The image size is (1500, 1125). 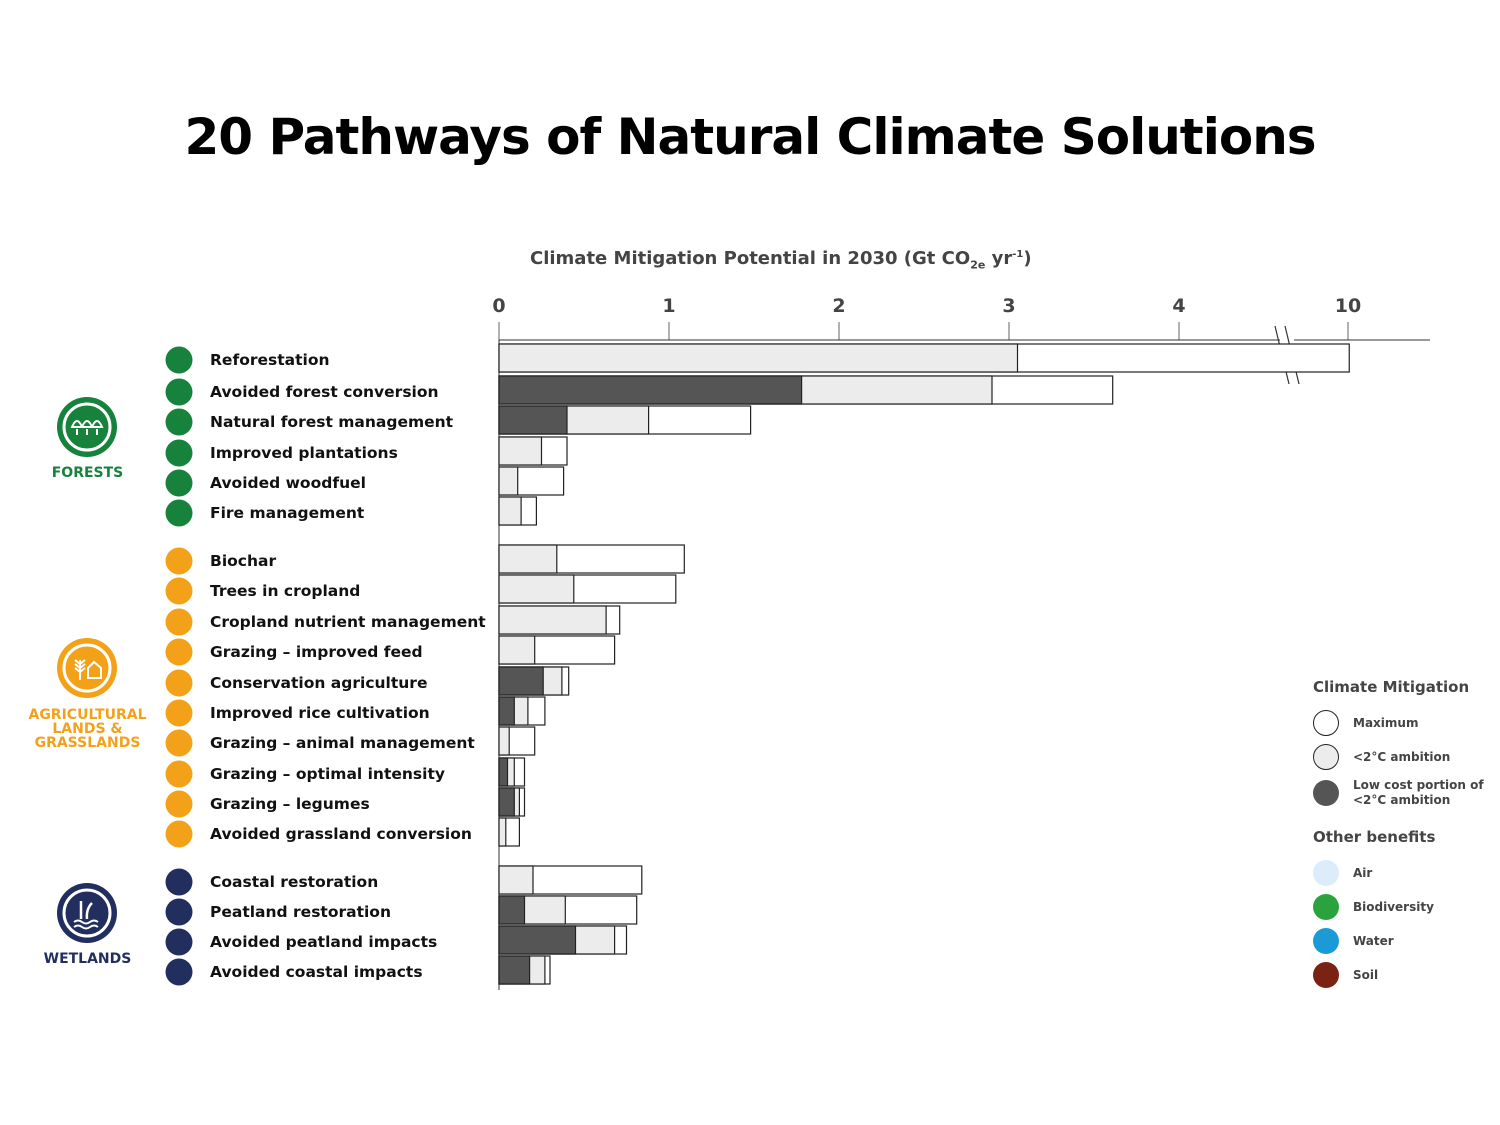 What do you see at coordinates (1403, 757) in the screenshot?
I see `legend-item-ambition: <2°C ambition` at bounding box center [1403, 757].